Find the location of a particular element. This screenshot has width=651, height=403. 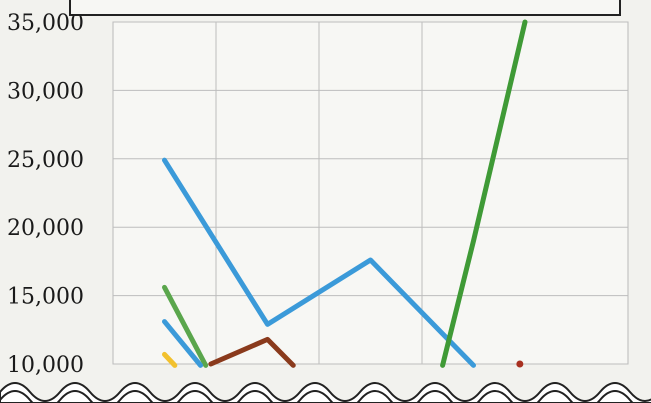

y-tick-label-2: 20,000 is located at coordinates (45, 228).